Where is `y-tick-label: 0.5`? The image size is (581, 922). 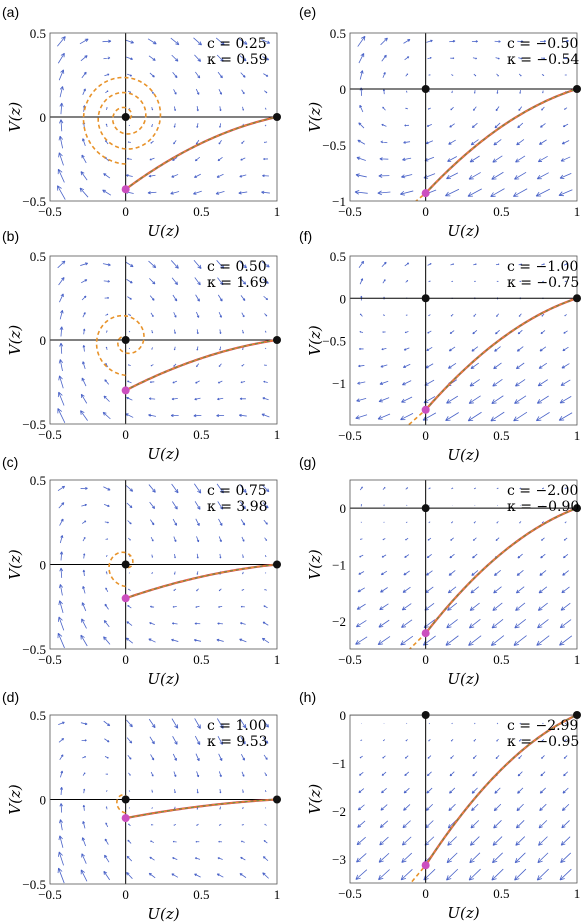
y-tick-label: 0.5 is located at coordinates (38, 256).